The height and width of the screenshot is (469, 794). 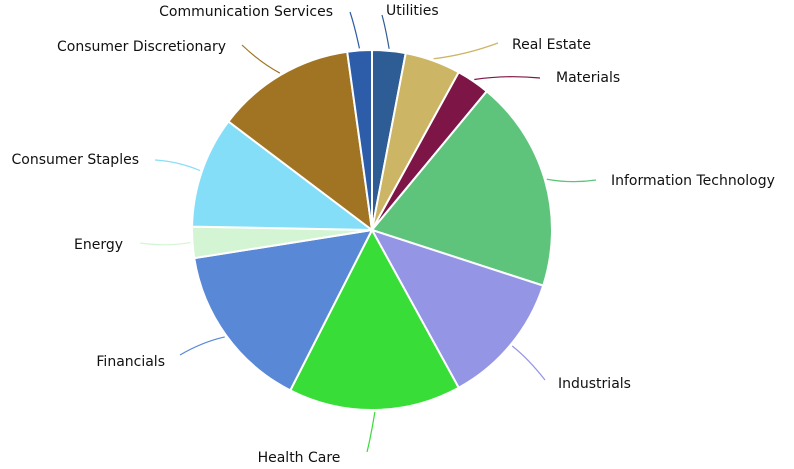 I want to click on slice-label-communication-services: Communication Services, so click(x=246, y=12).